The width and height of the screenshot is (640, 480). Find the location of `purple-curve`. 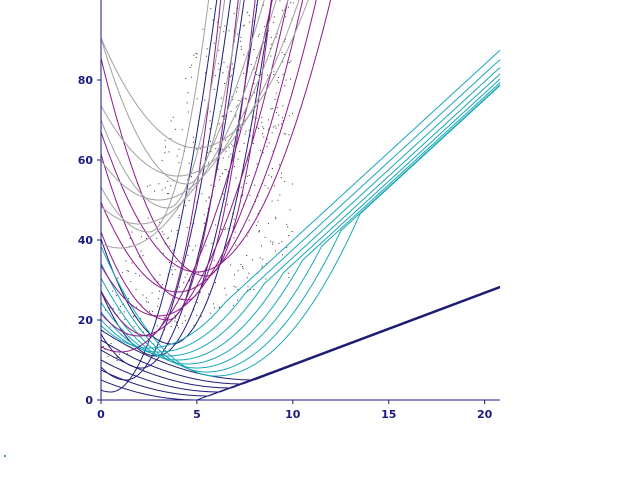

purple-curve is located at coordinates (169, 160).